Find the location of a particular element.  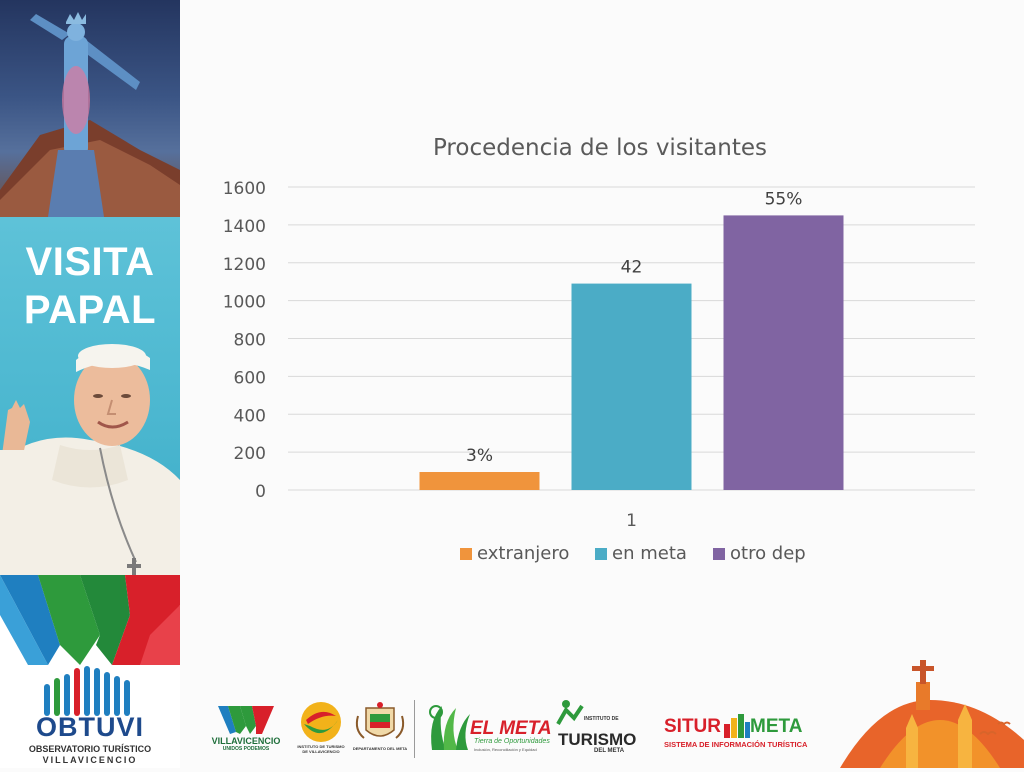

bar-en-meta is located at coordinates (631, 386).